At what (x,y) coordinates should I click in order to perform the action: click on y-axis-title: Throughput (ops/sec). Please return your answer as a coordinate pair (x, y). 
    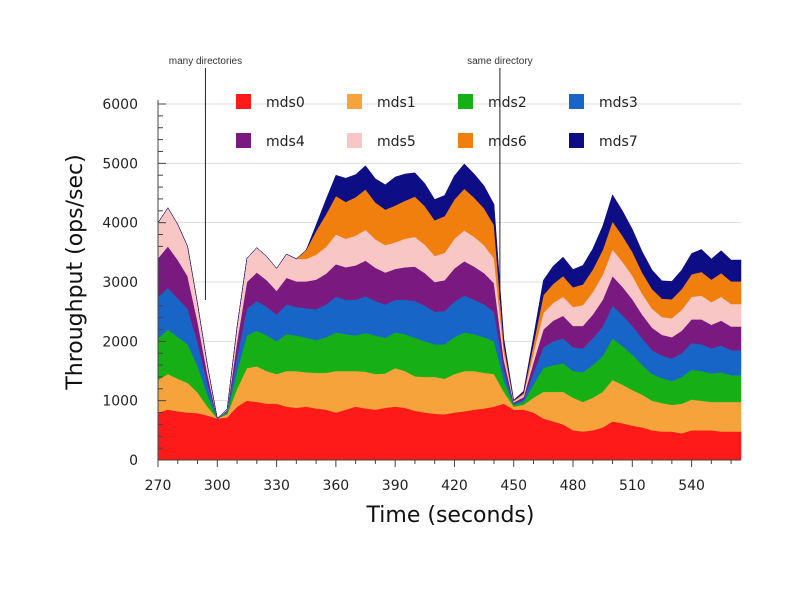
    Looking at the image, I should click on (75, 272).